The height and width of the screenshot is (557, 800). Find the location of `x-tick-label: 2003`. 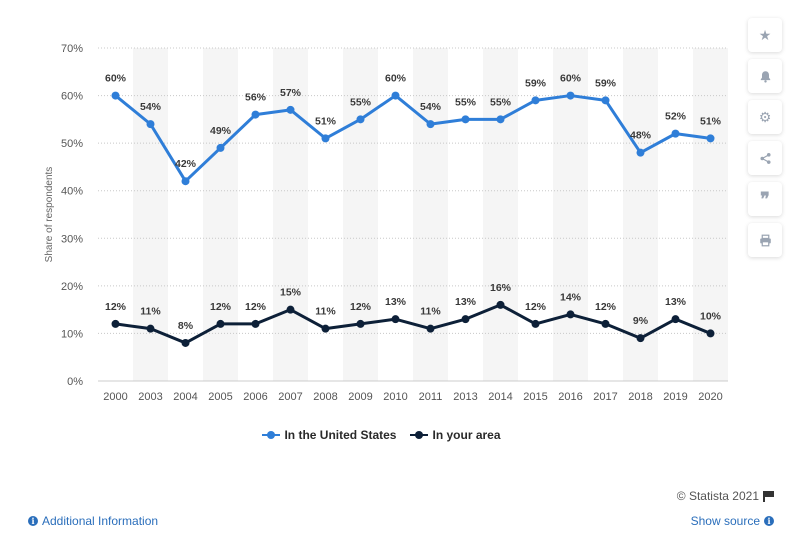

x-tick-label: 2003 is located at coordinates (150, 397).